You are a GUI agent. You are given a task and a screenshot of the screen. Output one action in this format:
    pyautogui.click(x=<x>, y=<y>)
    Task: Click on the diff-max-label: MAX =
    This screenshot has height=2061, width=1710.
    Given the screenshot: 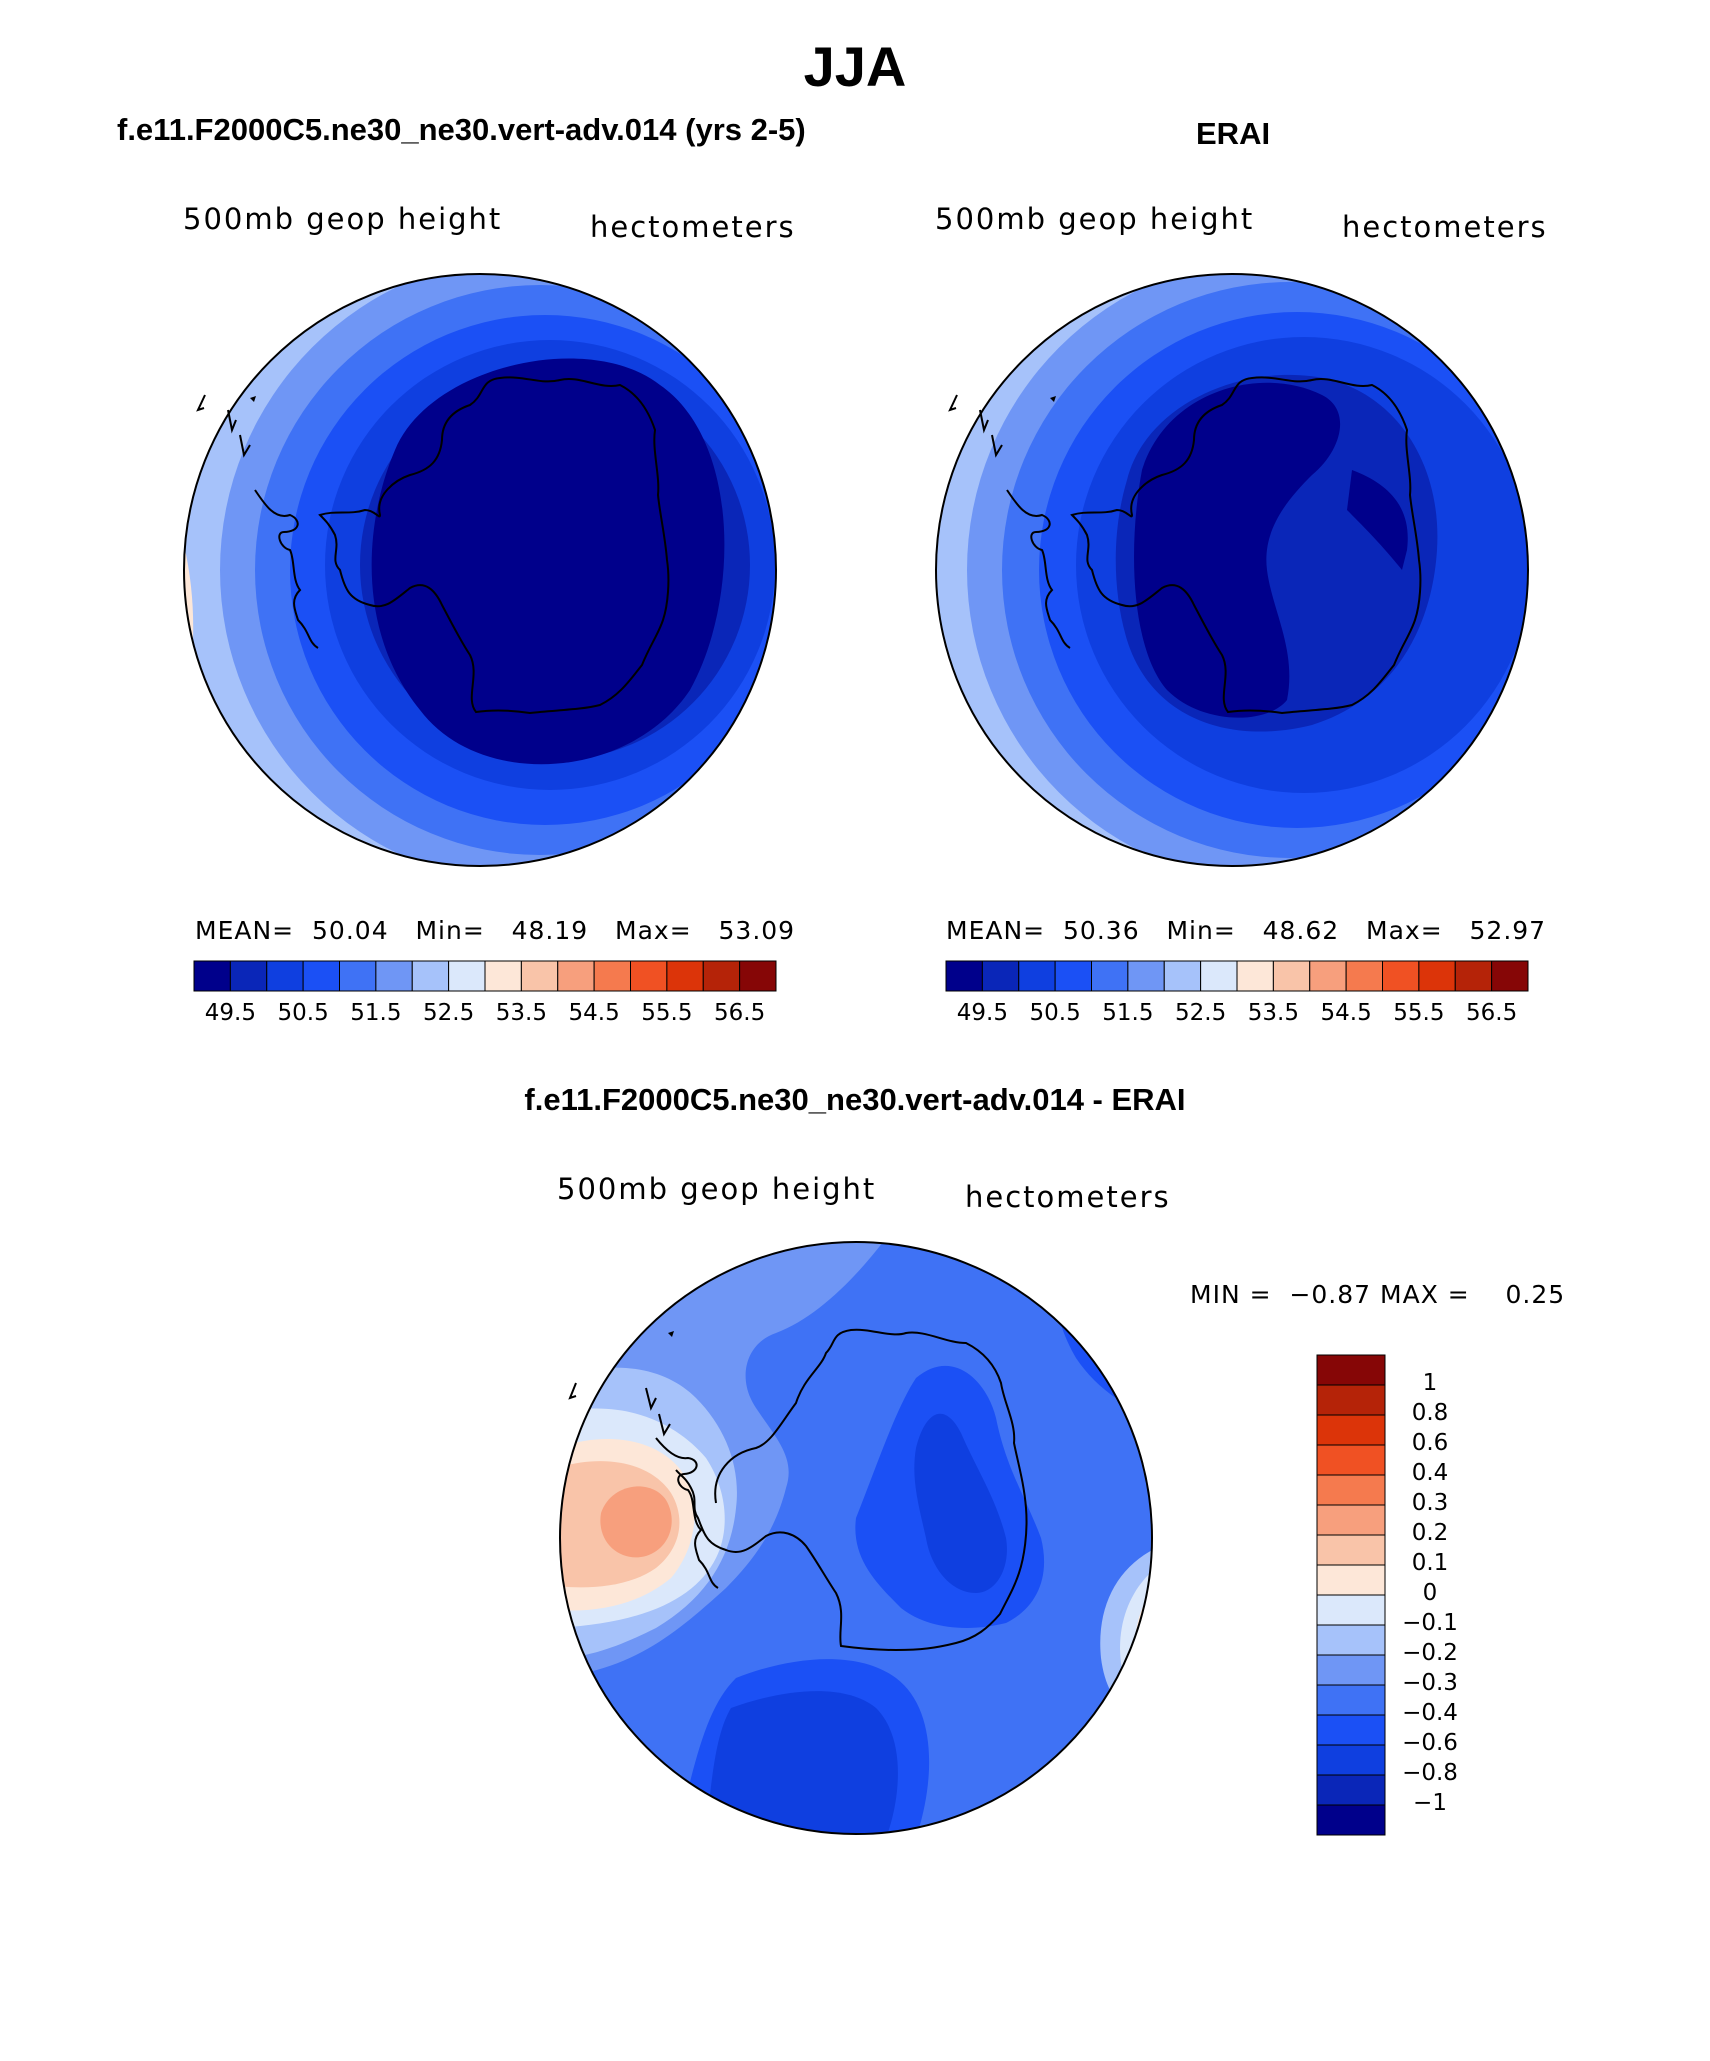 What is the action you would take?
    pyautogui.click(x=1425, y=1294)
    